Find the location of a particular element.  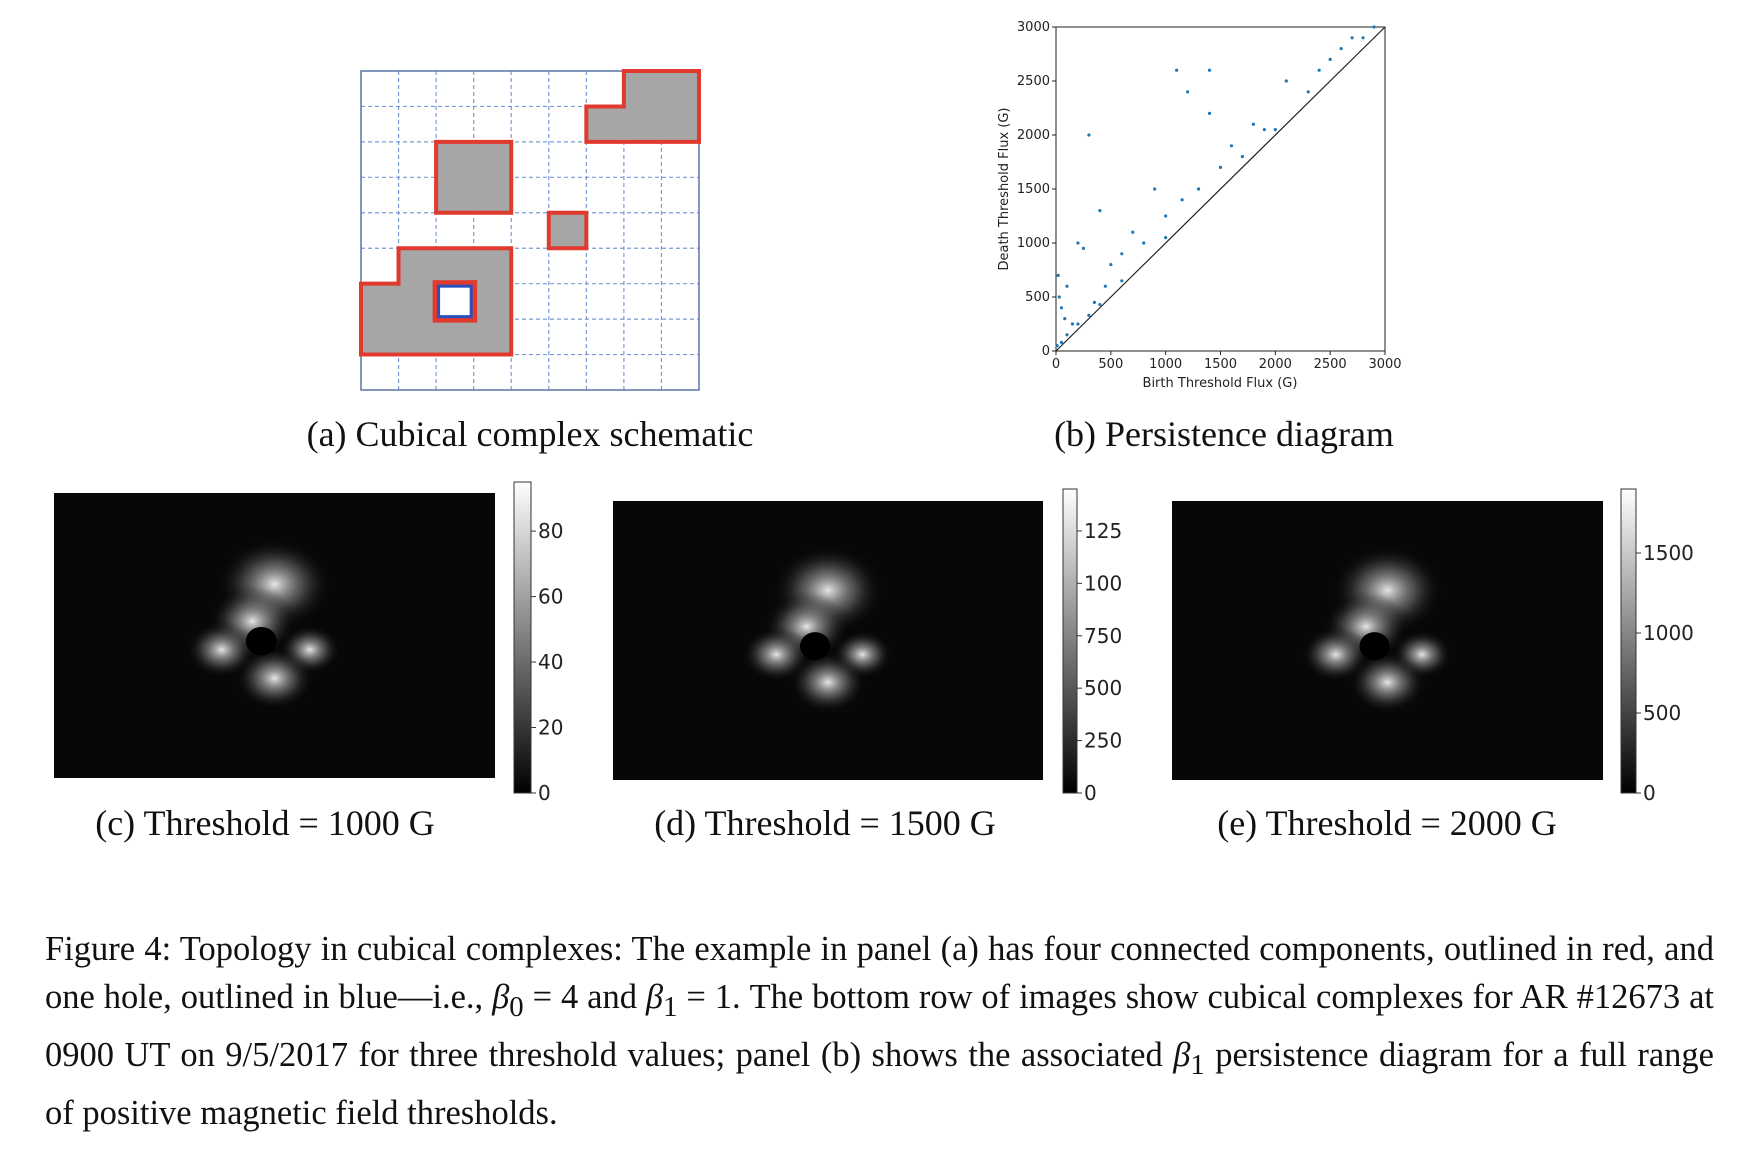

y-tick-label: 2500 is located at coordinates (1033, 81).